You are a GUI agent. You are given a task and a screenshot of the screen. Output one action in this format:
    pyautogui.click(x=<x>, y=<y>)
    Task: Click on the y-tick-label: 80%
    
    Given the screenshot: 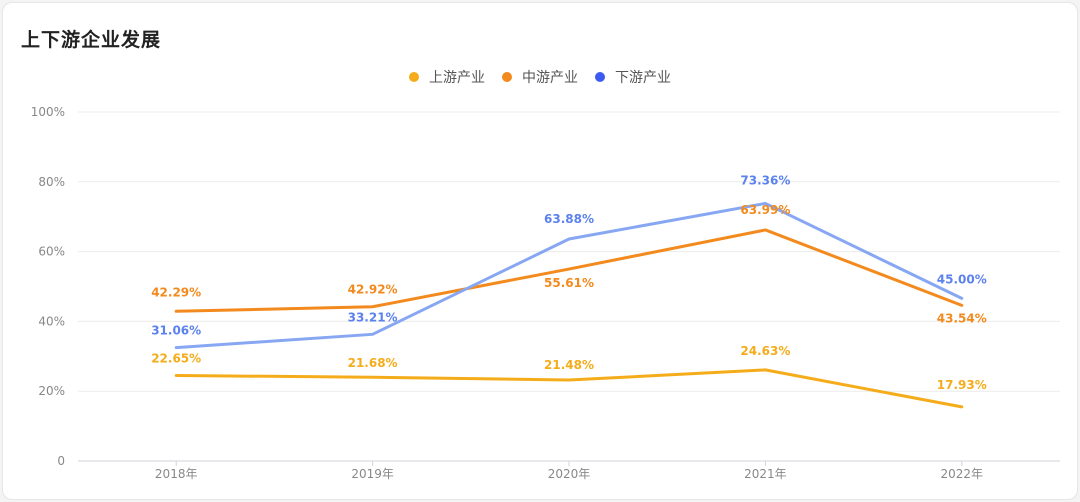 What is the action you would take?
    pyautogui.click(x=51, y=182)
    